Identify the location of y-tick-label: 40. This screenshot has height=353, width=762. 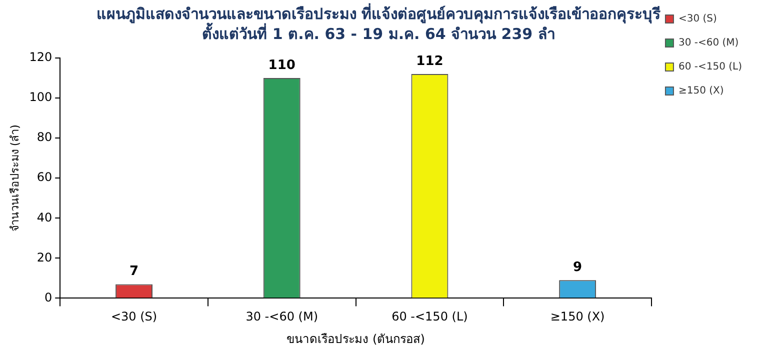
(44, 217).